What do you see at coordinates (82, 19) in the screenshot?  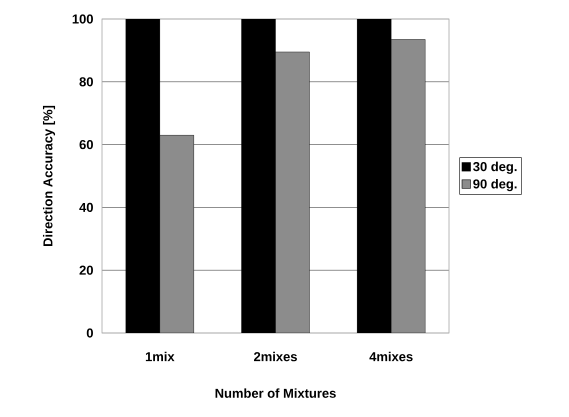 I see `y-tick-label: 100` at bounding box center [82, 19].